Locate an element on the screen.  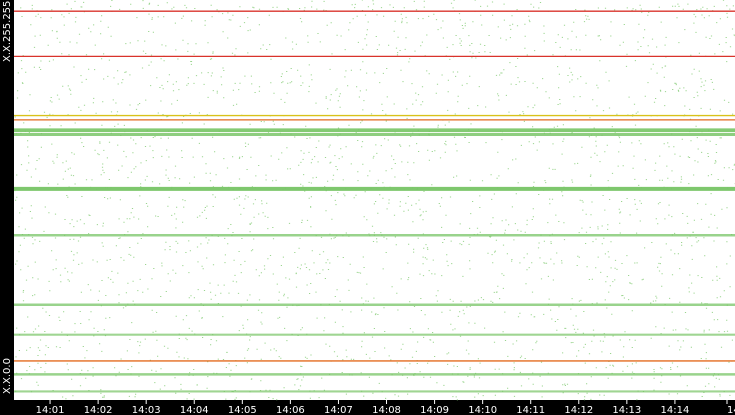
x-tick-label-13: 14:14 is located at coordinates (675, 410).